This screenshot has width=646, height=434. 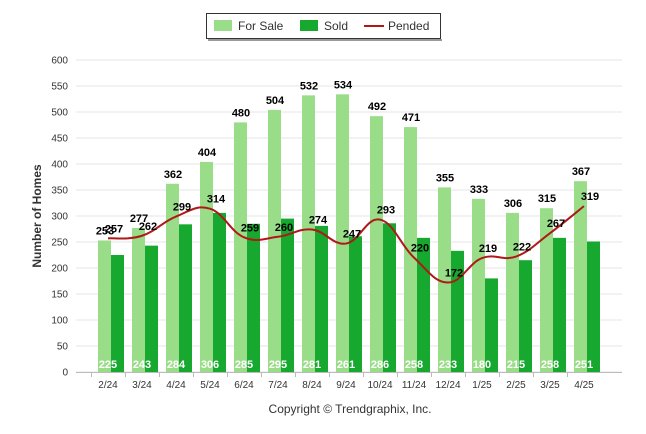 I want to click on for-sale-value-label: 492, so click(x=377, y=107).